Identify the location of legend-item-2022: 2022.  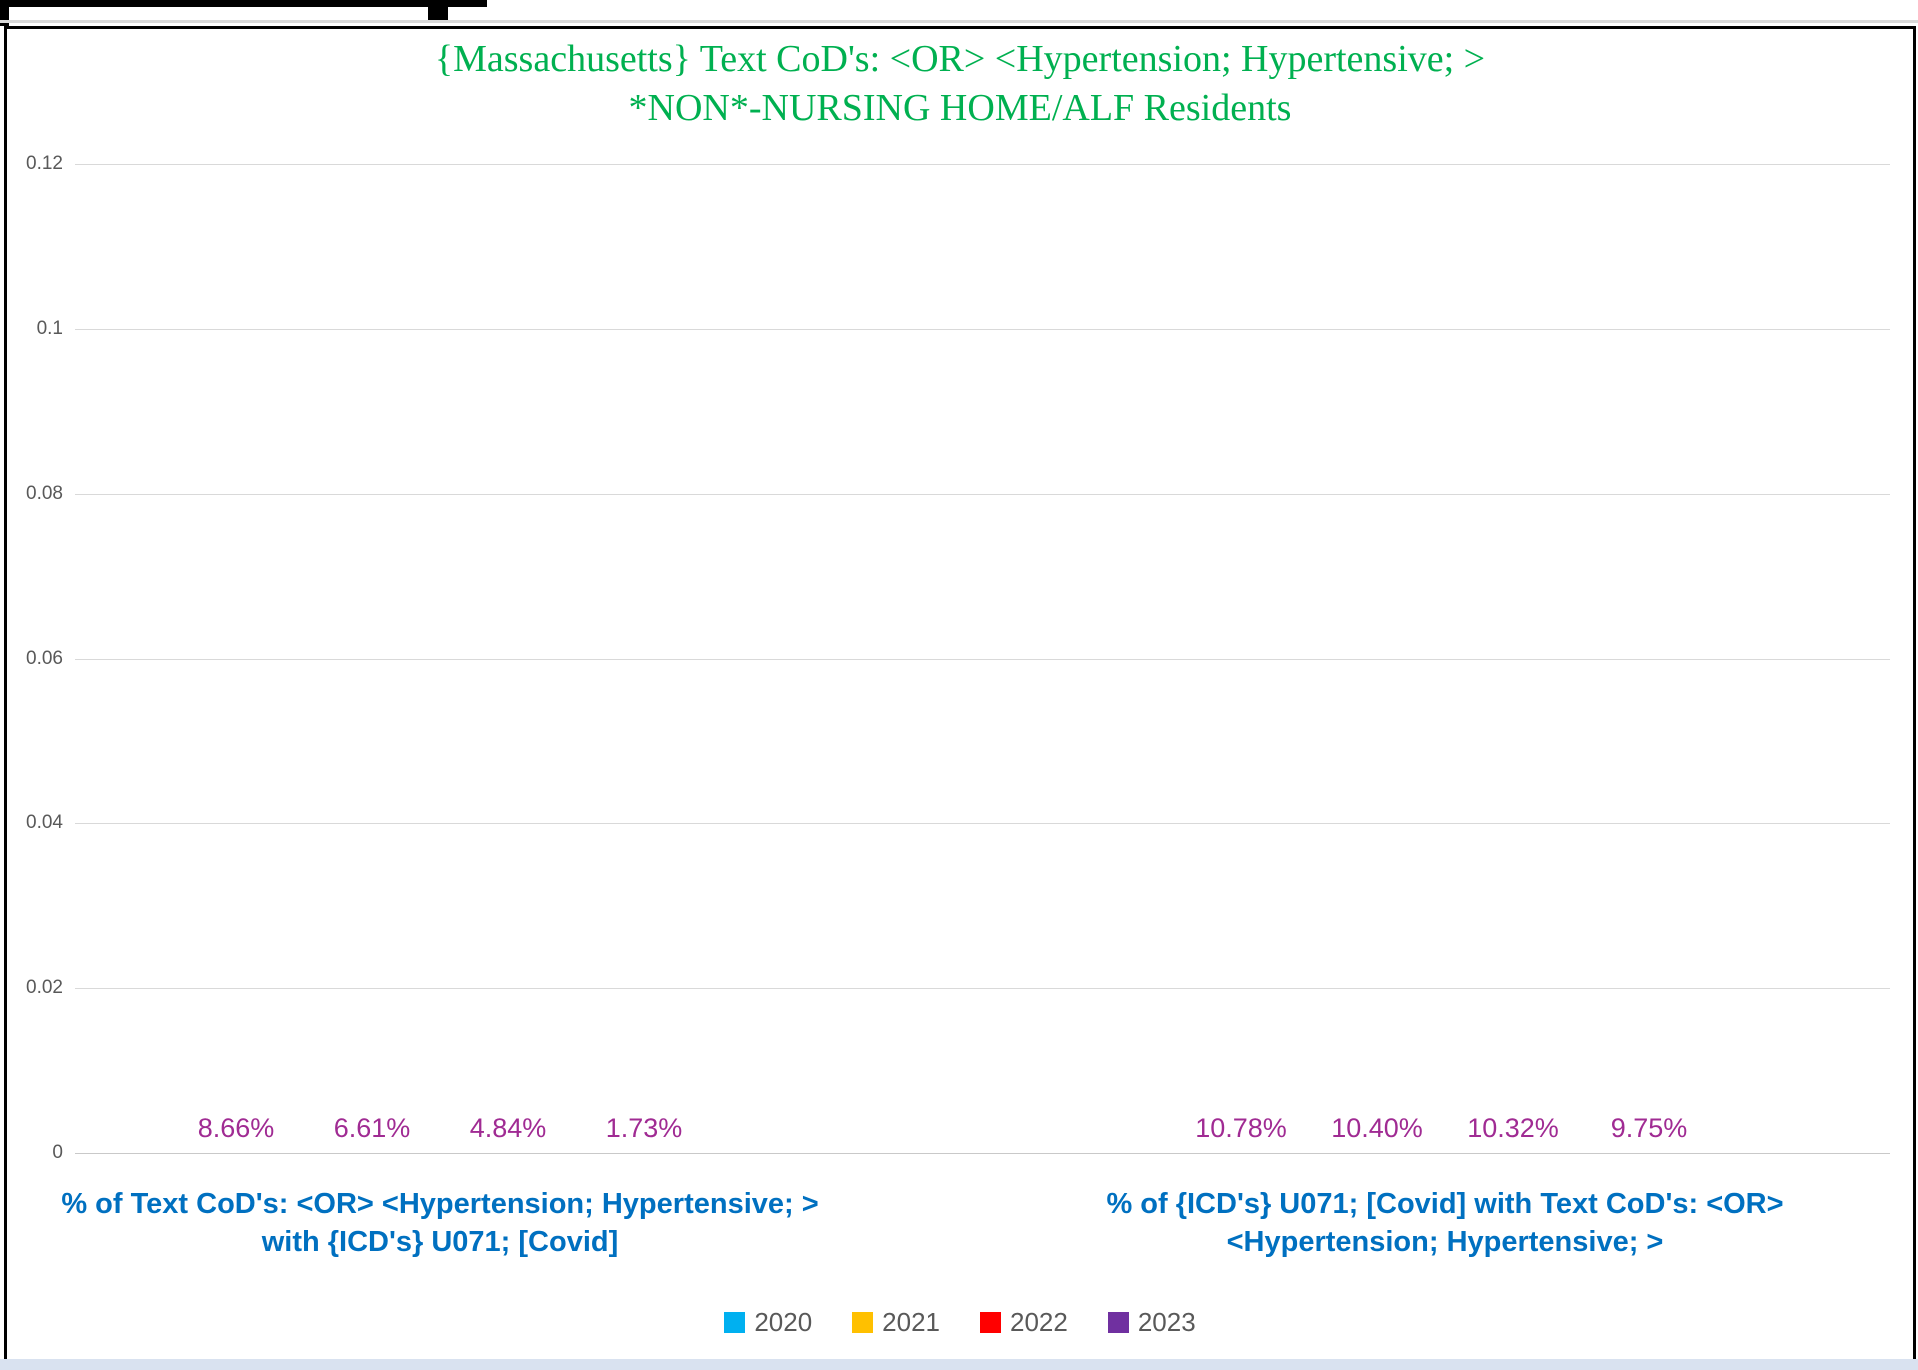
(1024, 1322).